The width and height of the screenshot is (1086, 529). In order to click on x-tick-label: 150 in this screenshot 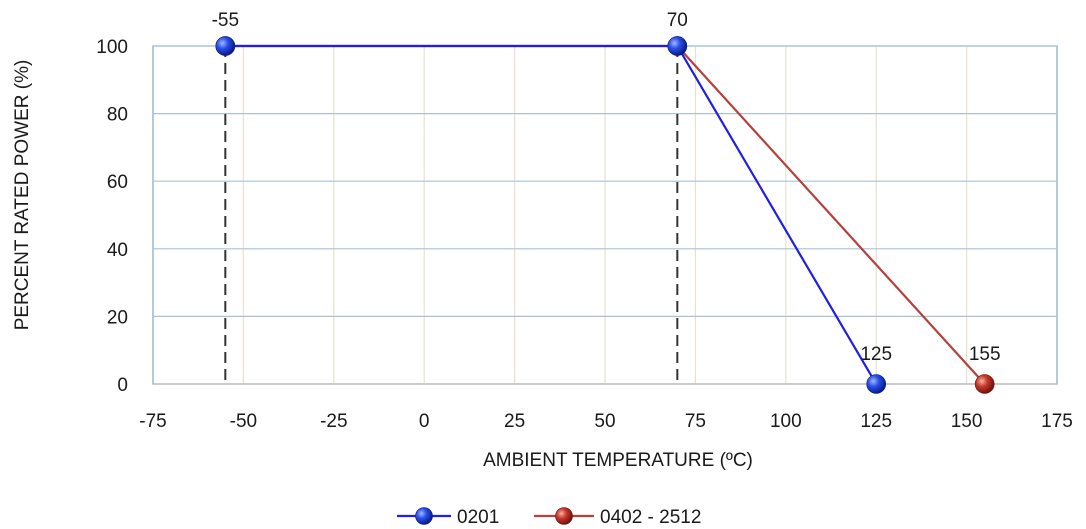, I will do `click(967, 421)`.